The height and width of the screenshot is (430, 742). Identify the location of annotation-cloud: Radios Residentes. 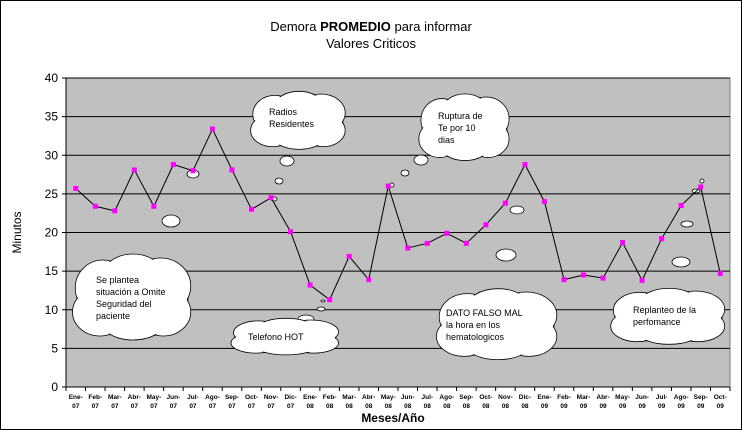
(298, 120).